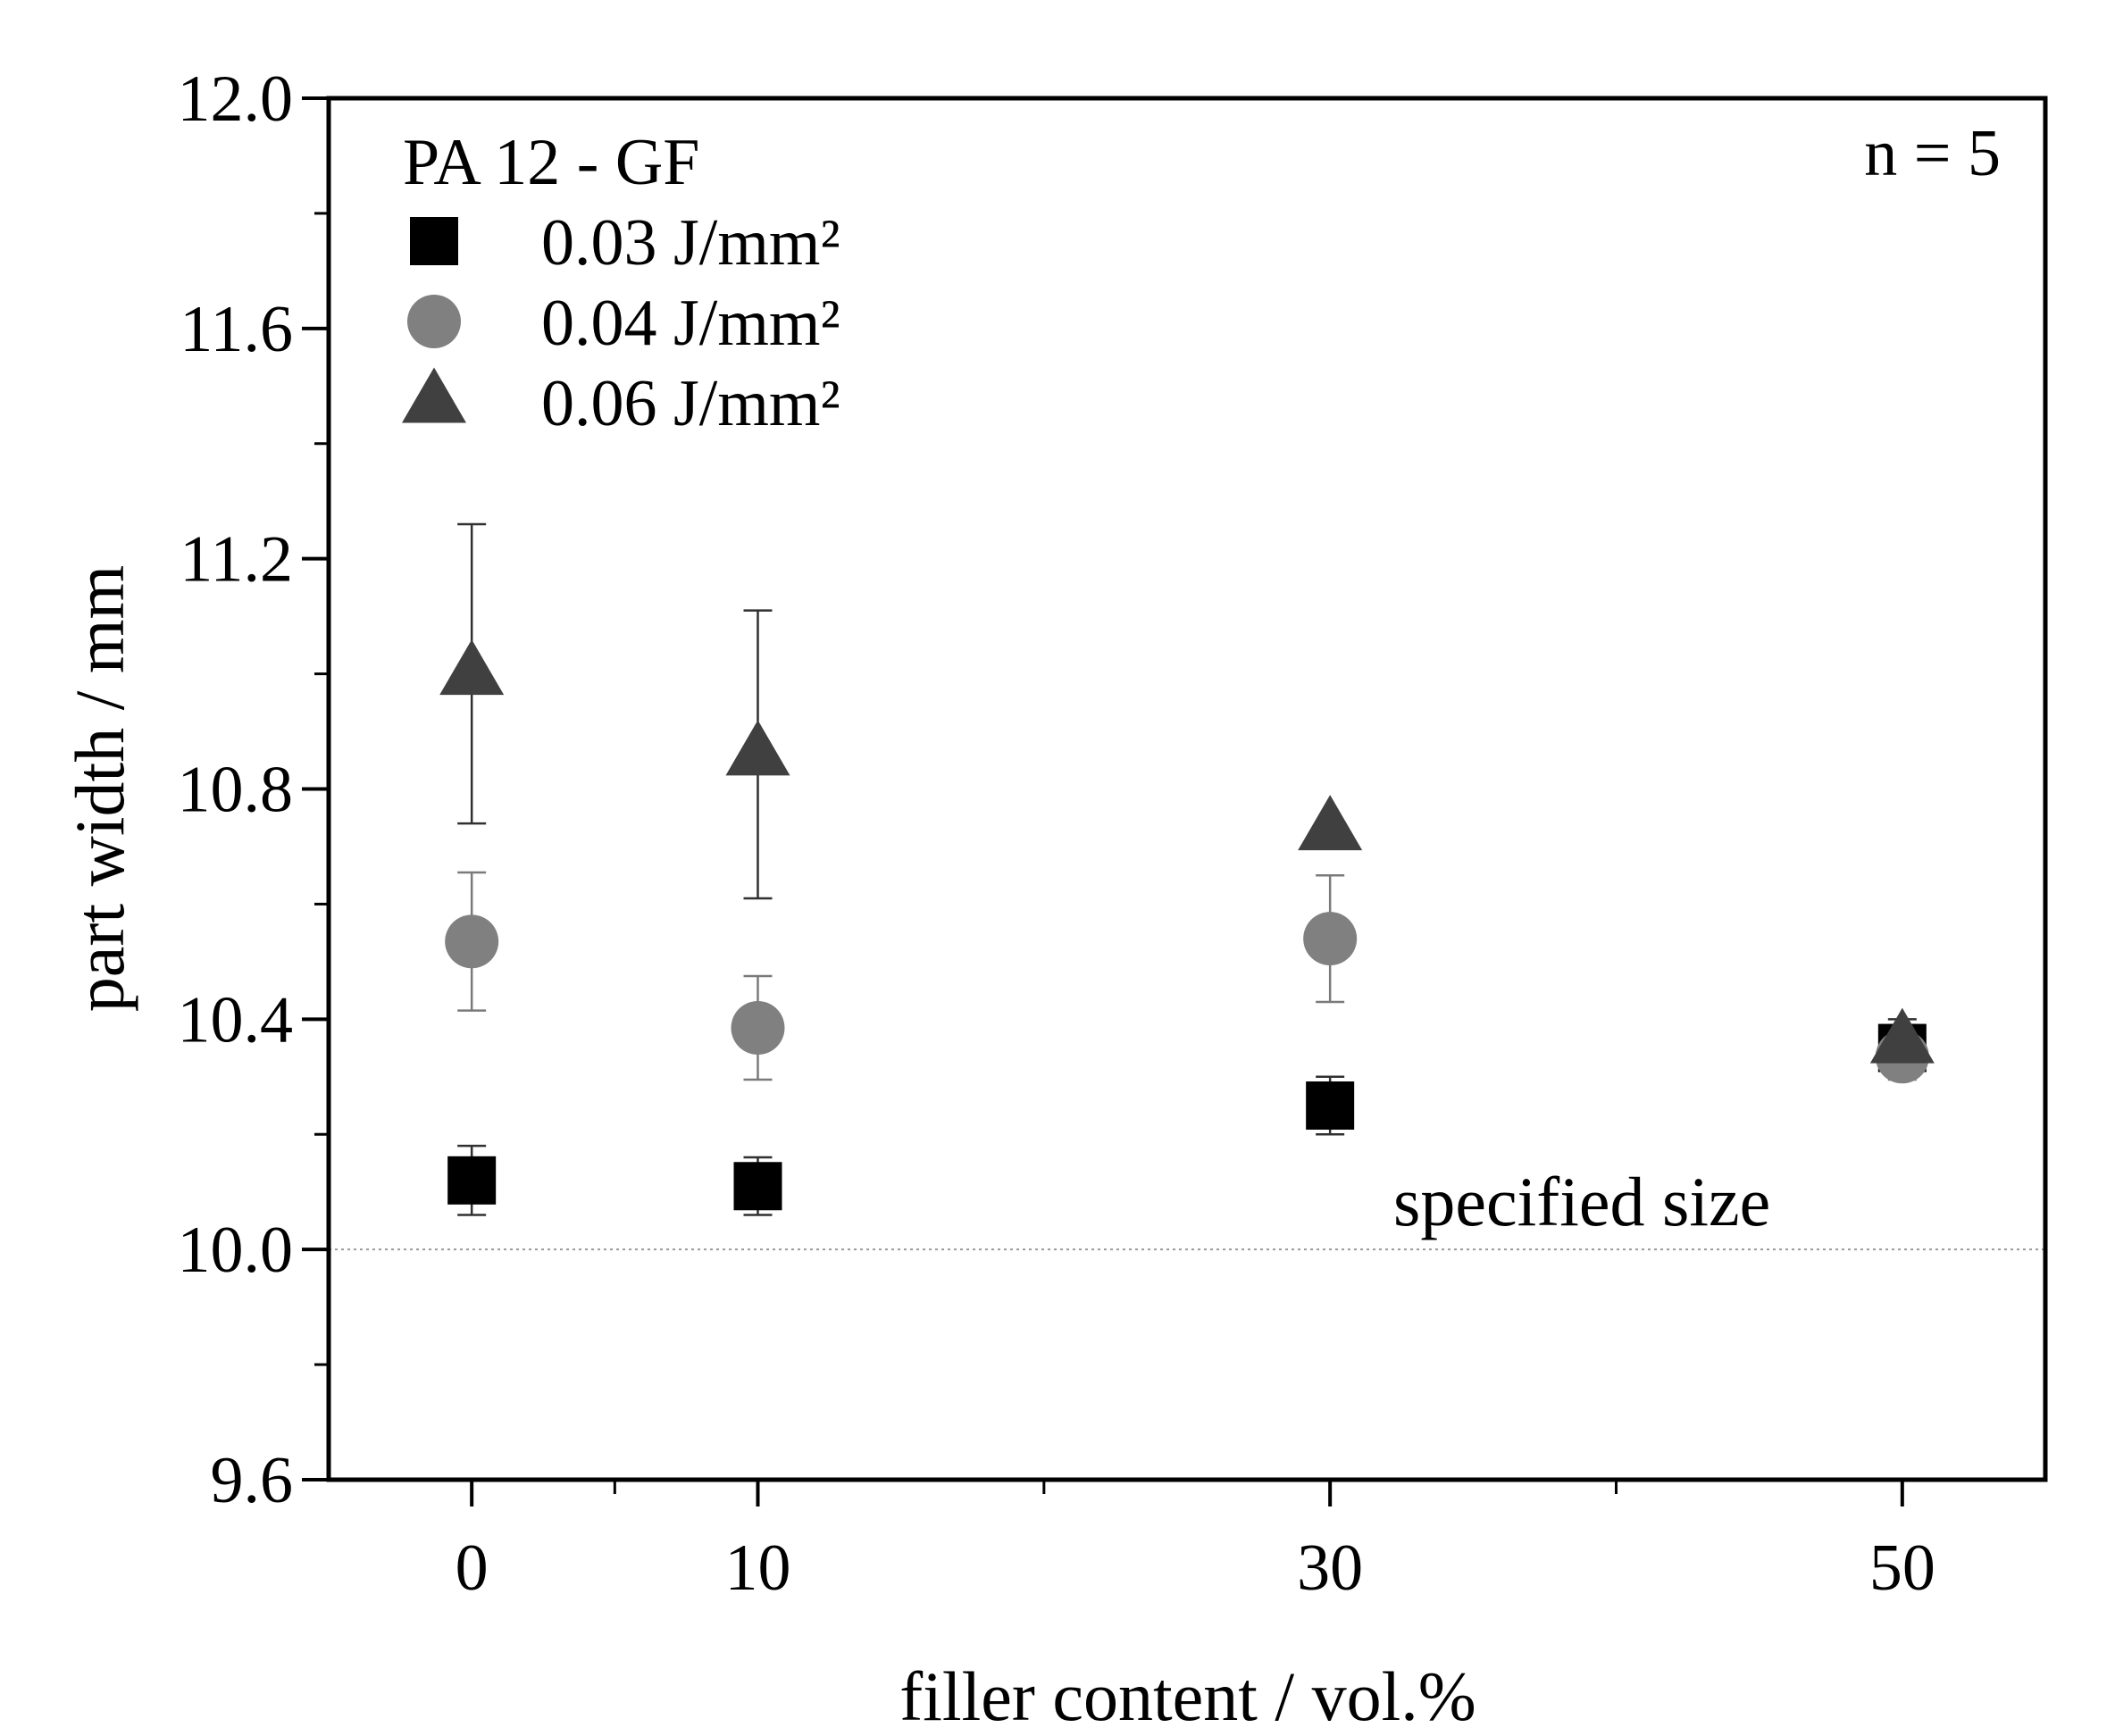  I want to click on y-tick-label: 12.0, so click(236, 99).